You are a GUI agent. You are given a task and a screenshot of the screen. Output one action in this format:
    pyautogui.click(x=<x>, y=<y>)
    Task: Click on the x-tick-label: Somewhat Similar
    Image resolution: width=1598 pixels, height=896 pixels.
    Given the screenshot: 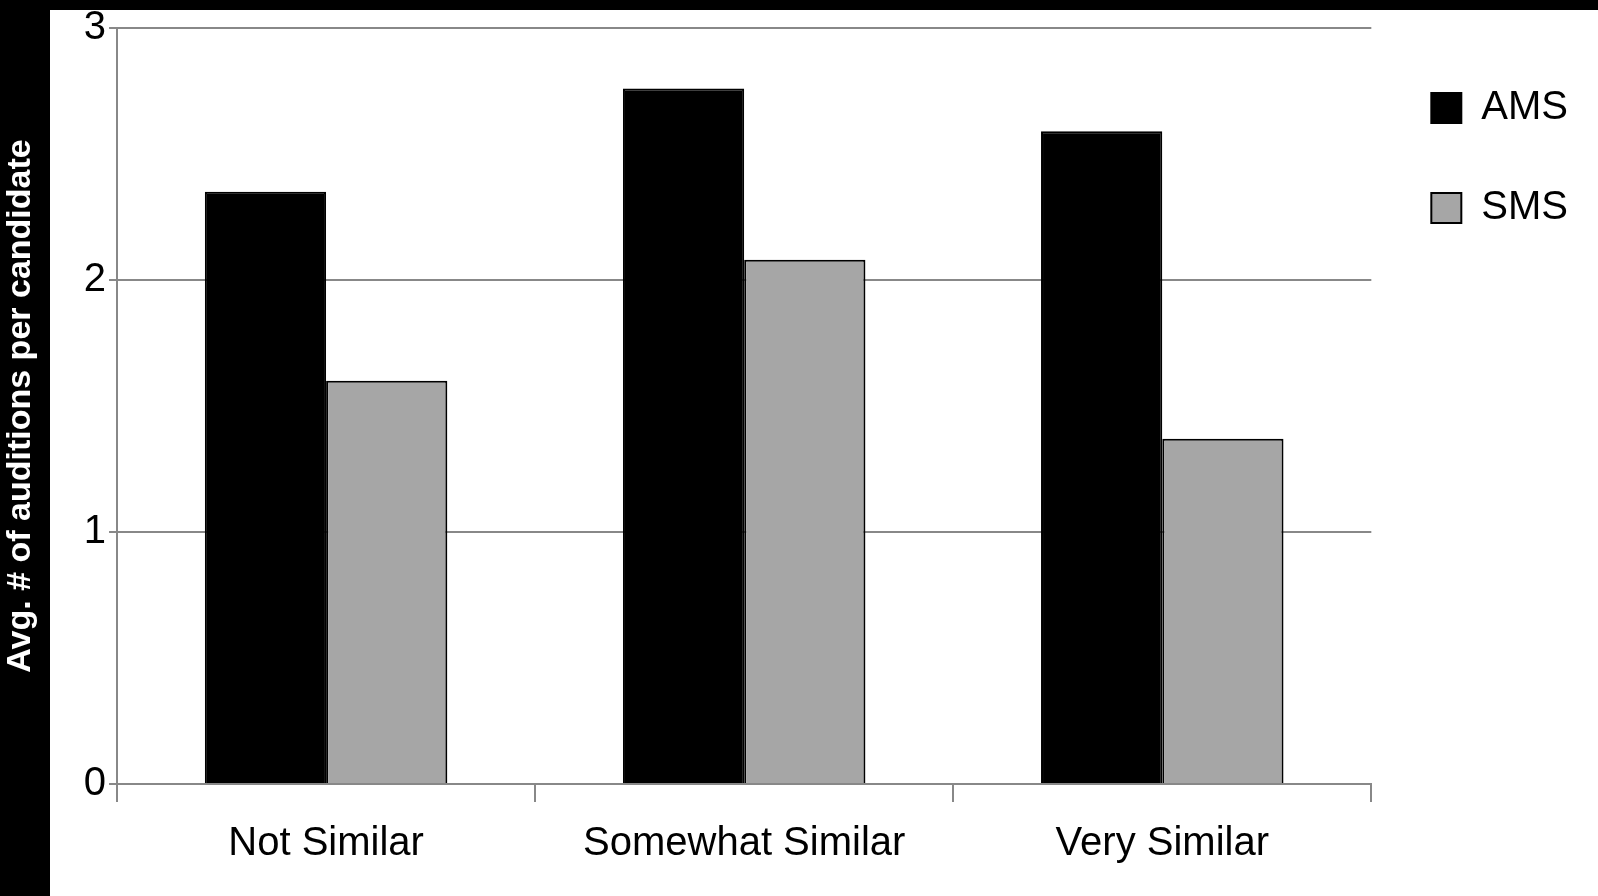 What is the action you would take?
    pyautogui.click(x=744, y=841)
    